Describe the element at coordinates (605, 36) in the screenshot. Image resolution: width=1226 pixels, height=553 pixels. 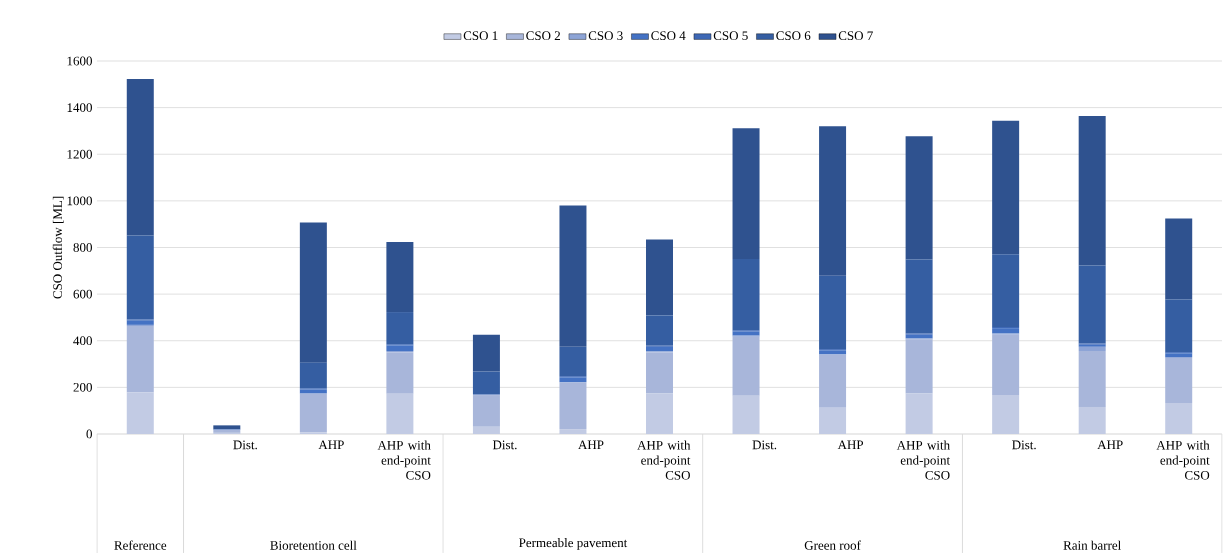
I see `legend-label: CSO 3` at that location.